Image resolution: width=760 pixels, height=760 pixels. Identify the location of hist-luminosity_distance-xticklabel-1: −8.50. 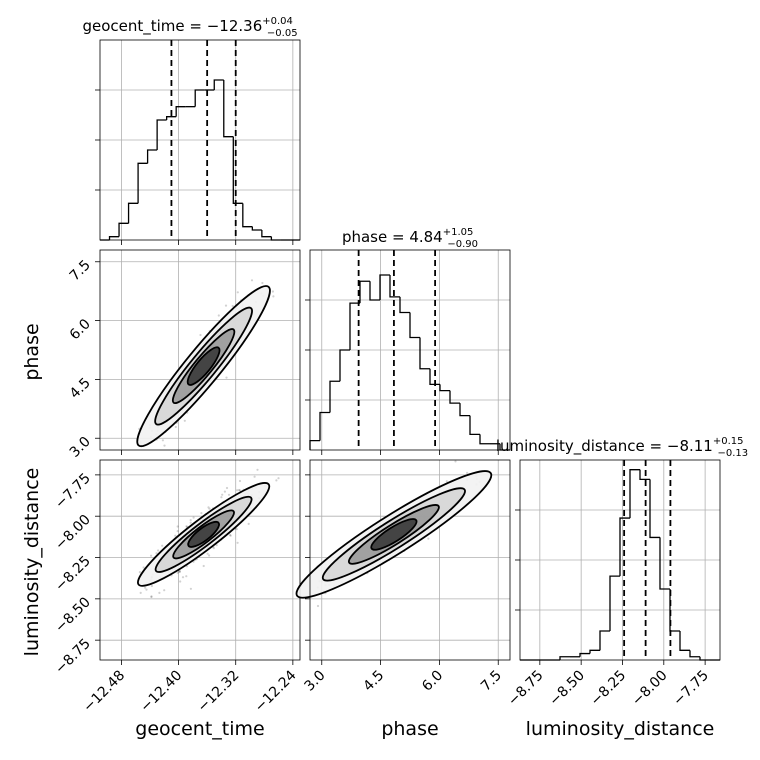
(567, 689).